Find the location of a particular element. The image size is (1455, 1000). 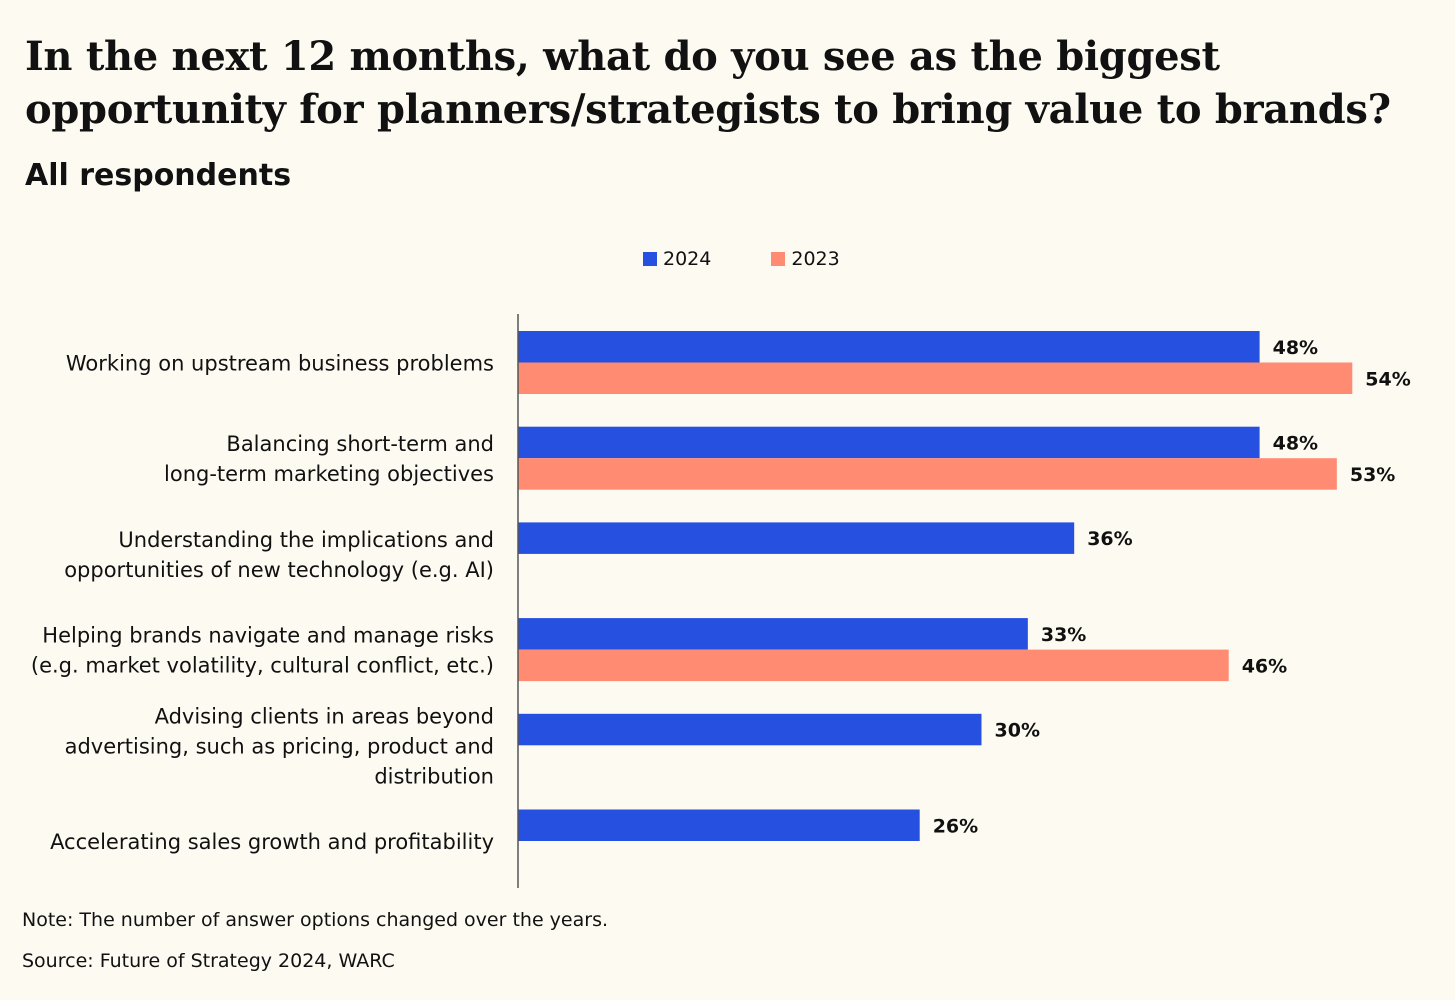

category-label-line: Balancing short-term and is located at coordinates (360, 444).